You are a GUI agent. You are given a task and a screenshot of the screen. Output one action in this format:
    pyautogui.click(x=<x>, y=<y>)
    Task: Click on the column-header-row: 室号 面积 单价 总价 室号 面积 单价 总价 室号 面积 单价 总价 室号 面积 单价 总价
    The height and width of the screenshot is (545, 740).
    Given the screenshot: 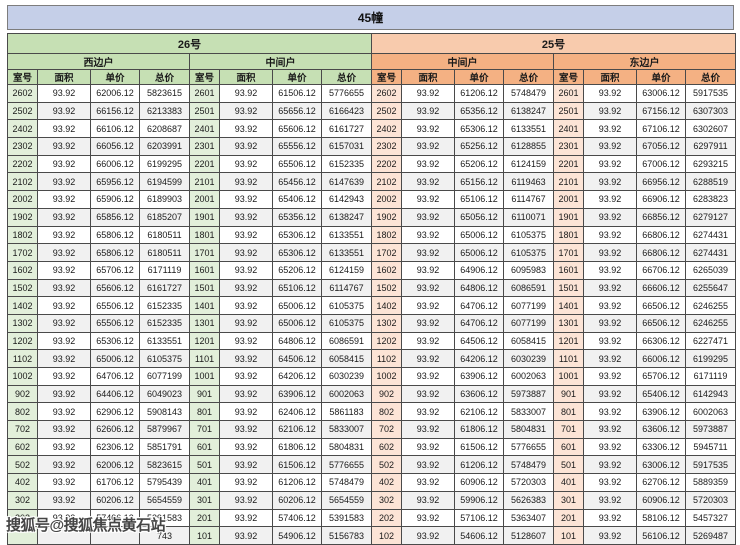 What is the action you would take?
    pyautogui.click(x=371, y=77)
    